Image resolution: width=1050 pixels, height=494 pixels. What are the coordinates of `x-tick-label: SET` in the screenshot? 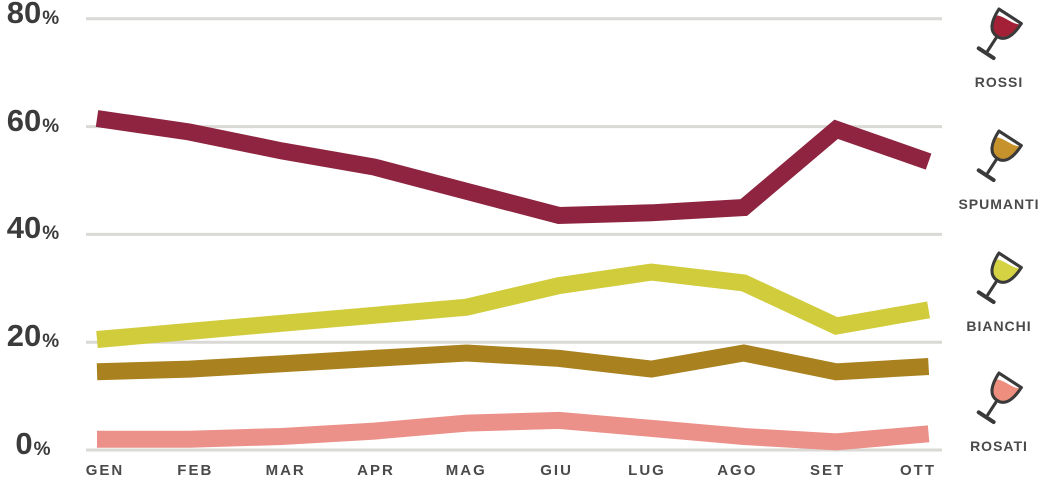 It's located at (828, 470).